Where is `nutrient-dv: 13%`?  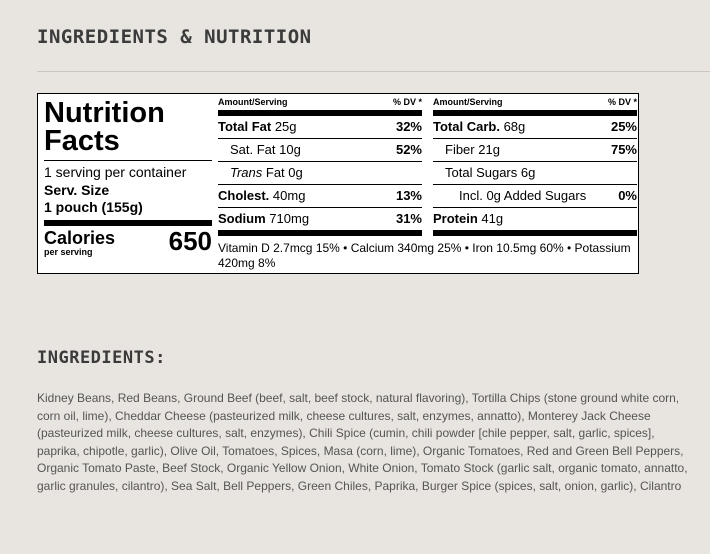
nutrient-dv: 13% is located at coordinates (408, 195).